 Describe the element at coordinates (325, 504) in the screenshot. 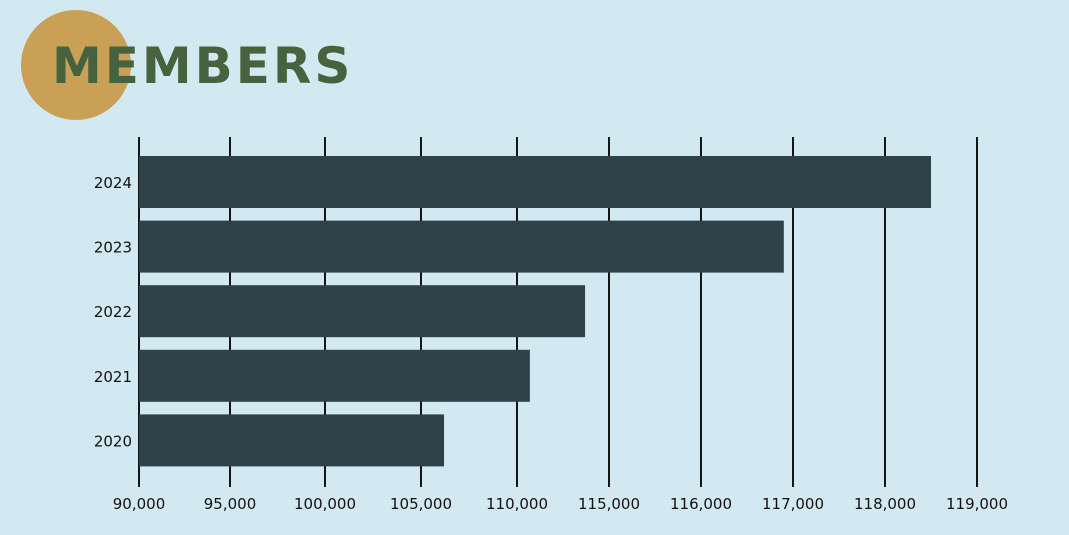

I see `x-tick-label: 100,000` at that location.